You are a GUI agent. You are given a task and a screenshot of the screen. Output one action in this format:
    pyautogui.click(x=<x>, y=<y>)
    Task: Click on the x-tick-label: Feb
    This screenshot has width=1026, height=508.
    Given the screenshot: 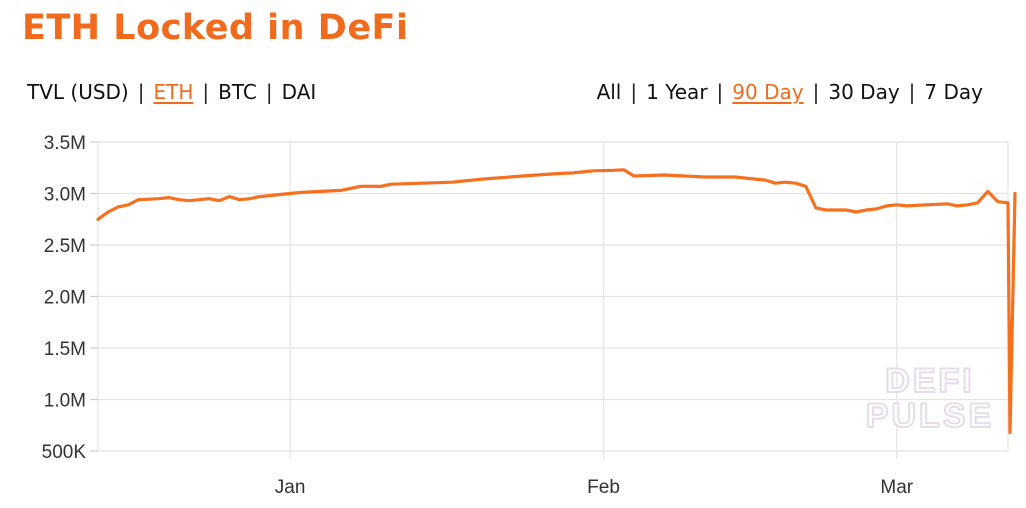 What is the action you would take?
    pyautogui.click(x=603, y=487)
    